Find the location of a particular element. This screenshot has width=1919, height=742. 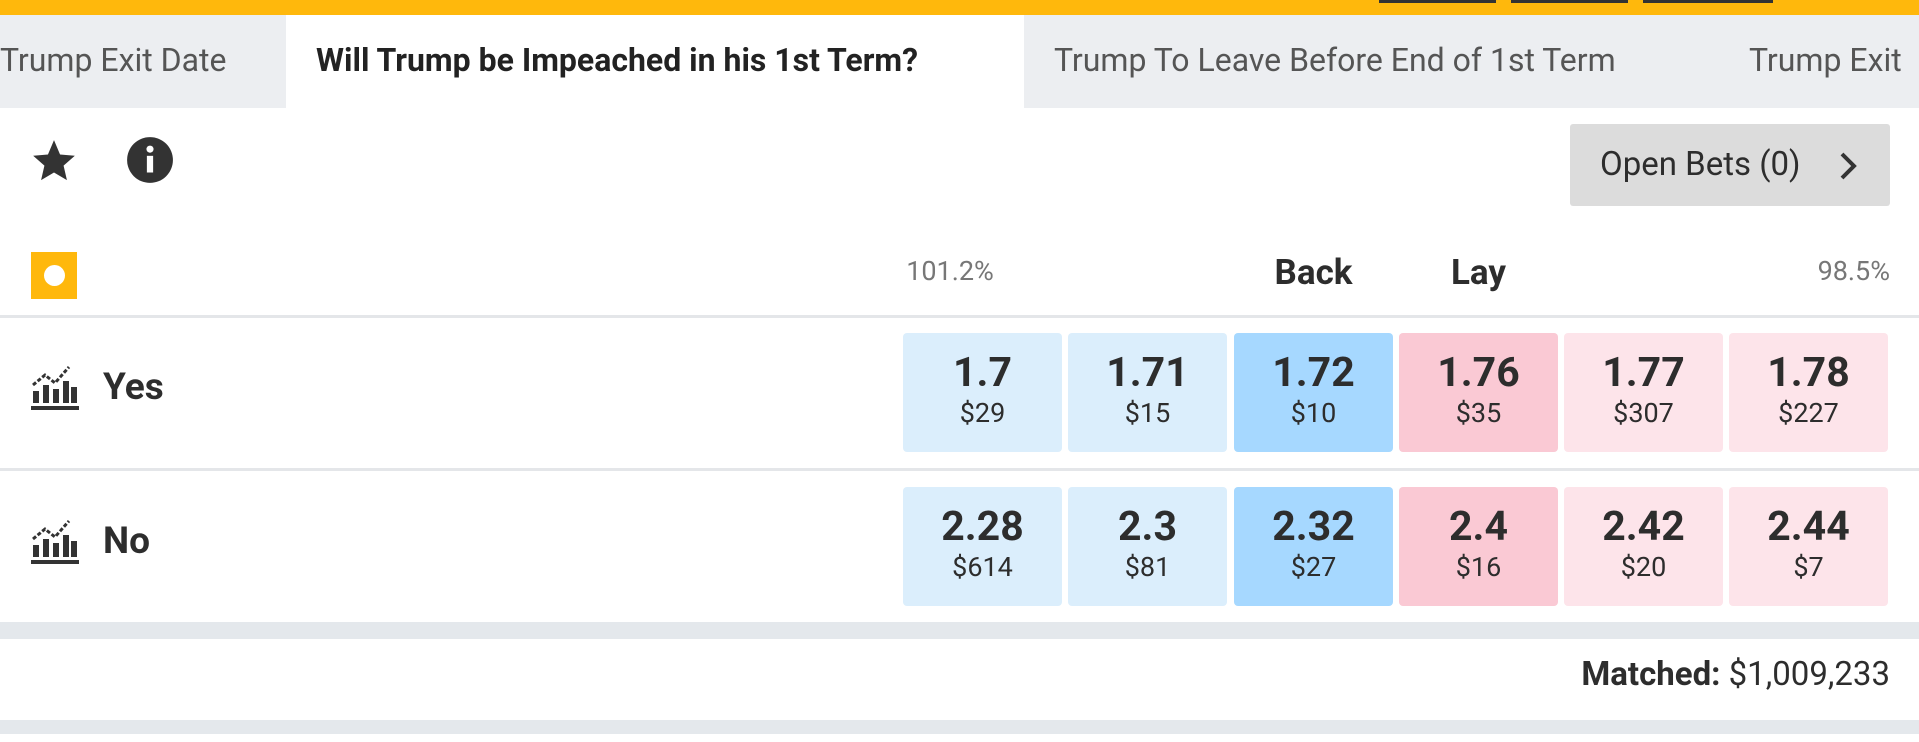

amount: $27 is located at coordinates (1313, 567).